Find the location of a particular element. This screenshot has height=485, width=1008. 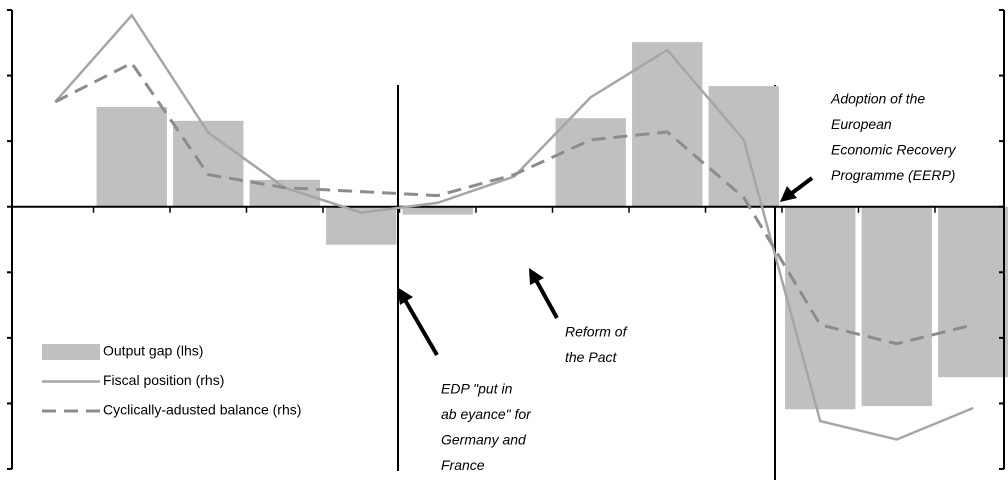

annotation: Germany and is located at coordinates (484, 440).